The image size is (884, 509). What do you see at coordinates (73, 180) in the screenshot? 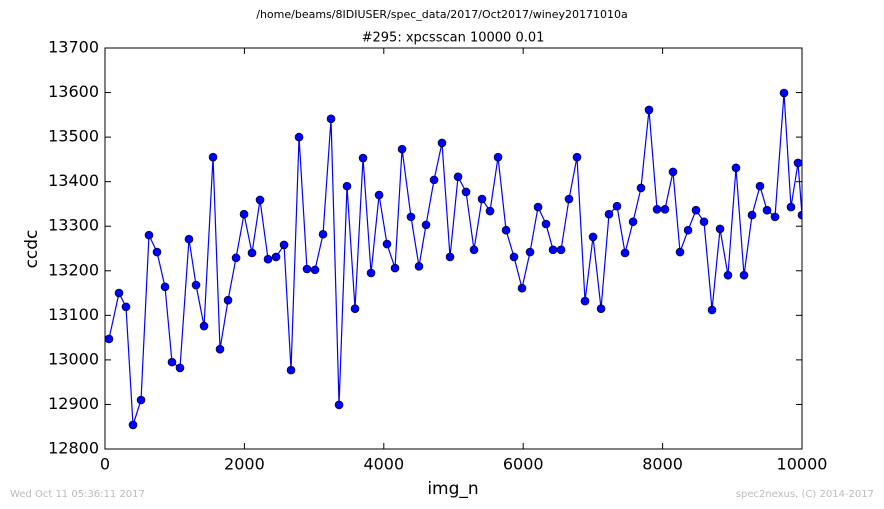
I see `y-tick-label: 13400` at bounding box center [73, 180].